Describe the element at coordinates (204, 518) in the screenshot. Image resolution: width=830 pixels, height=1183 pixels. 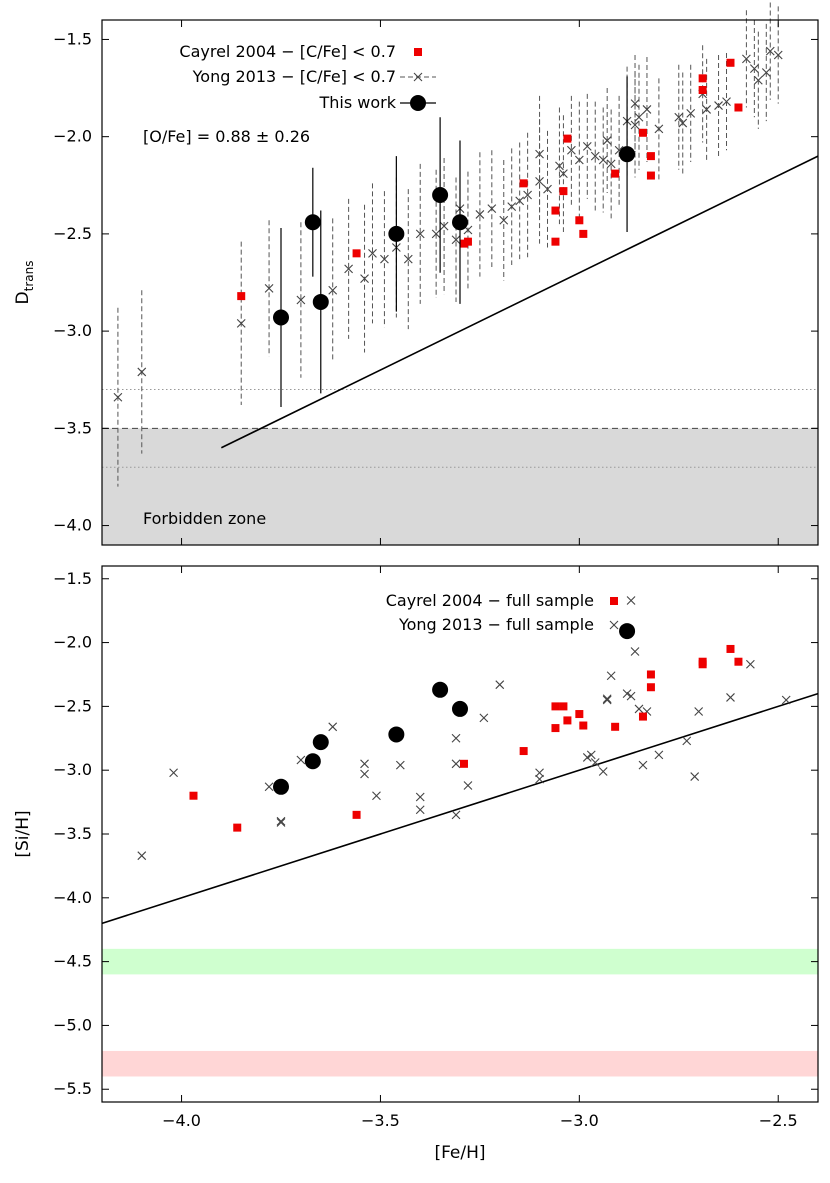
I see `forbidden-zone-label: Forbidden zone` at that location.